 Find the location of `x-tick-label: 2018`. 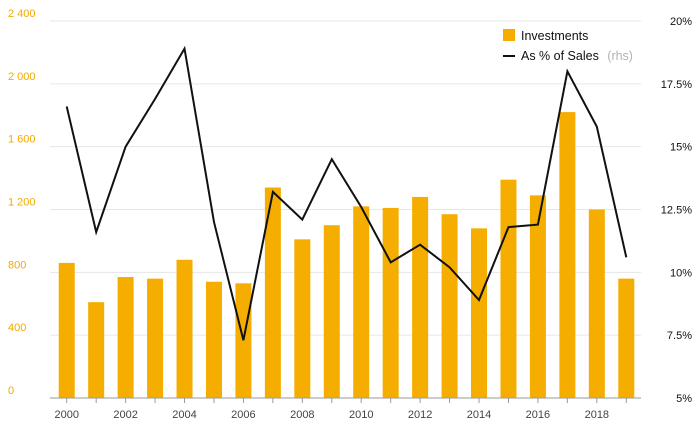

x-tick-label: 2018 is located at coordinates (597, 415).